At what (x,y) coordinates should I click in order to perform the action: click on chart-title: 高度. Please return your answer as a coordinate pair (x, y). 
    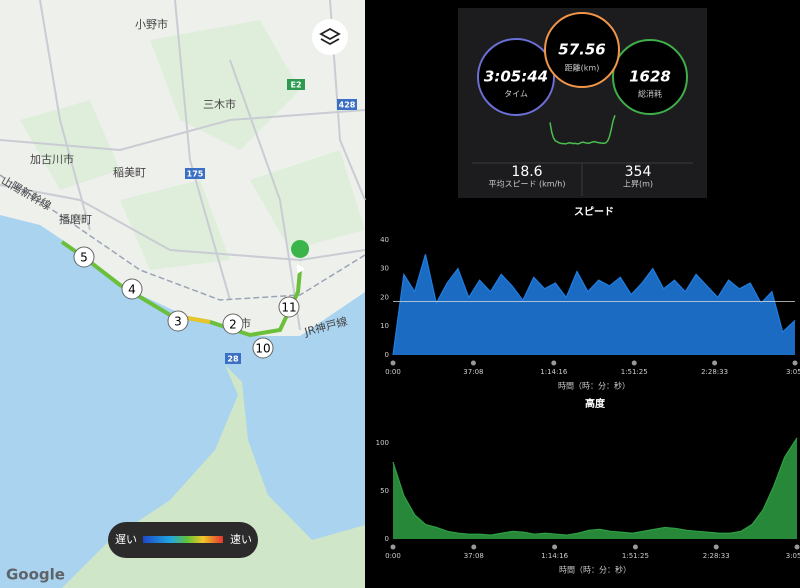
    Looking at the image, I should click on (595, 403).